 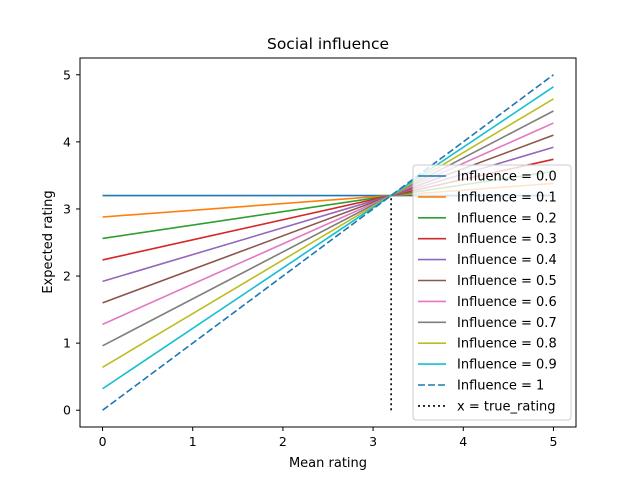 What do you see at coordinates (506, 406) in the screenshot?
I see `legend-label-11: x = true_rating` at bounding box center [506, 406].